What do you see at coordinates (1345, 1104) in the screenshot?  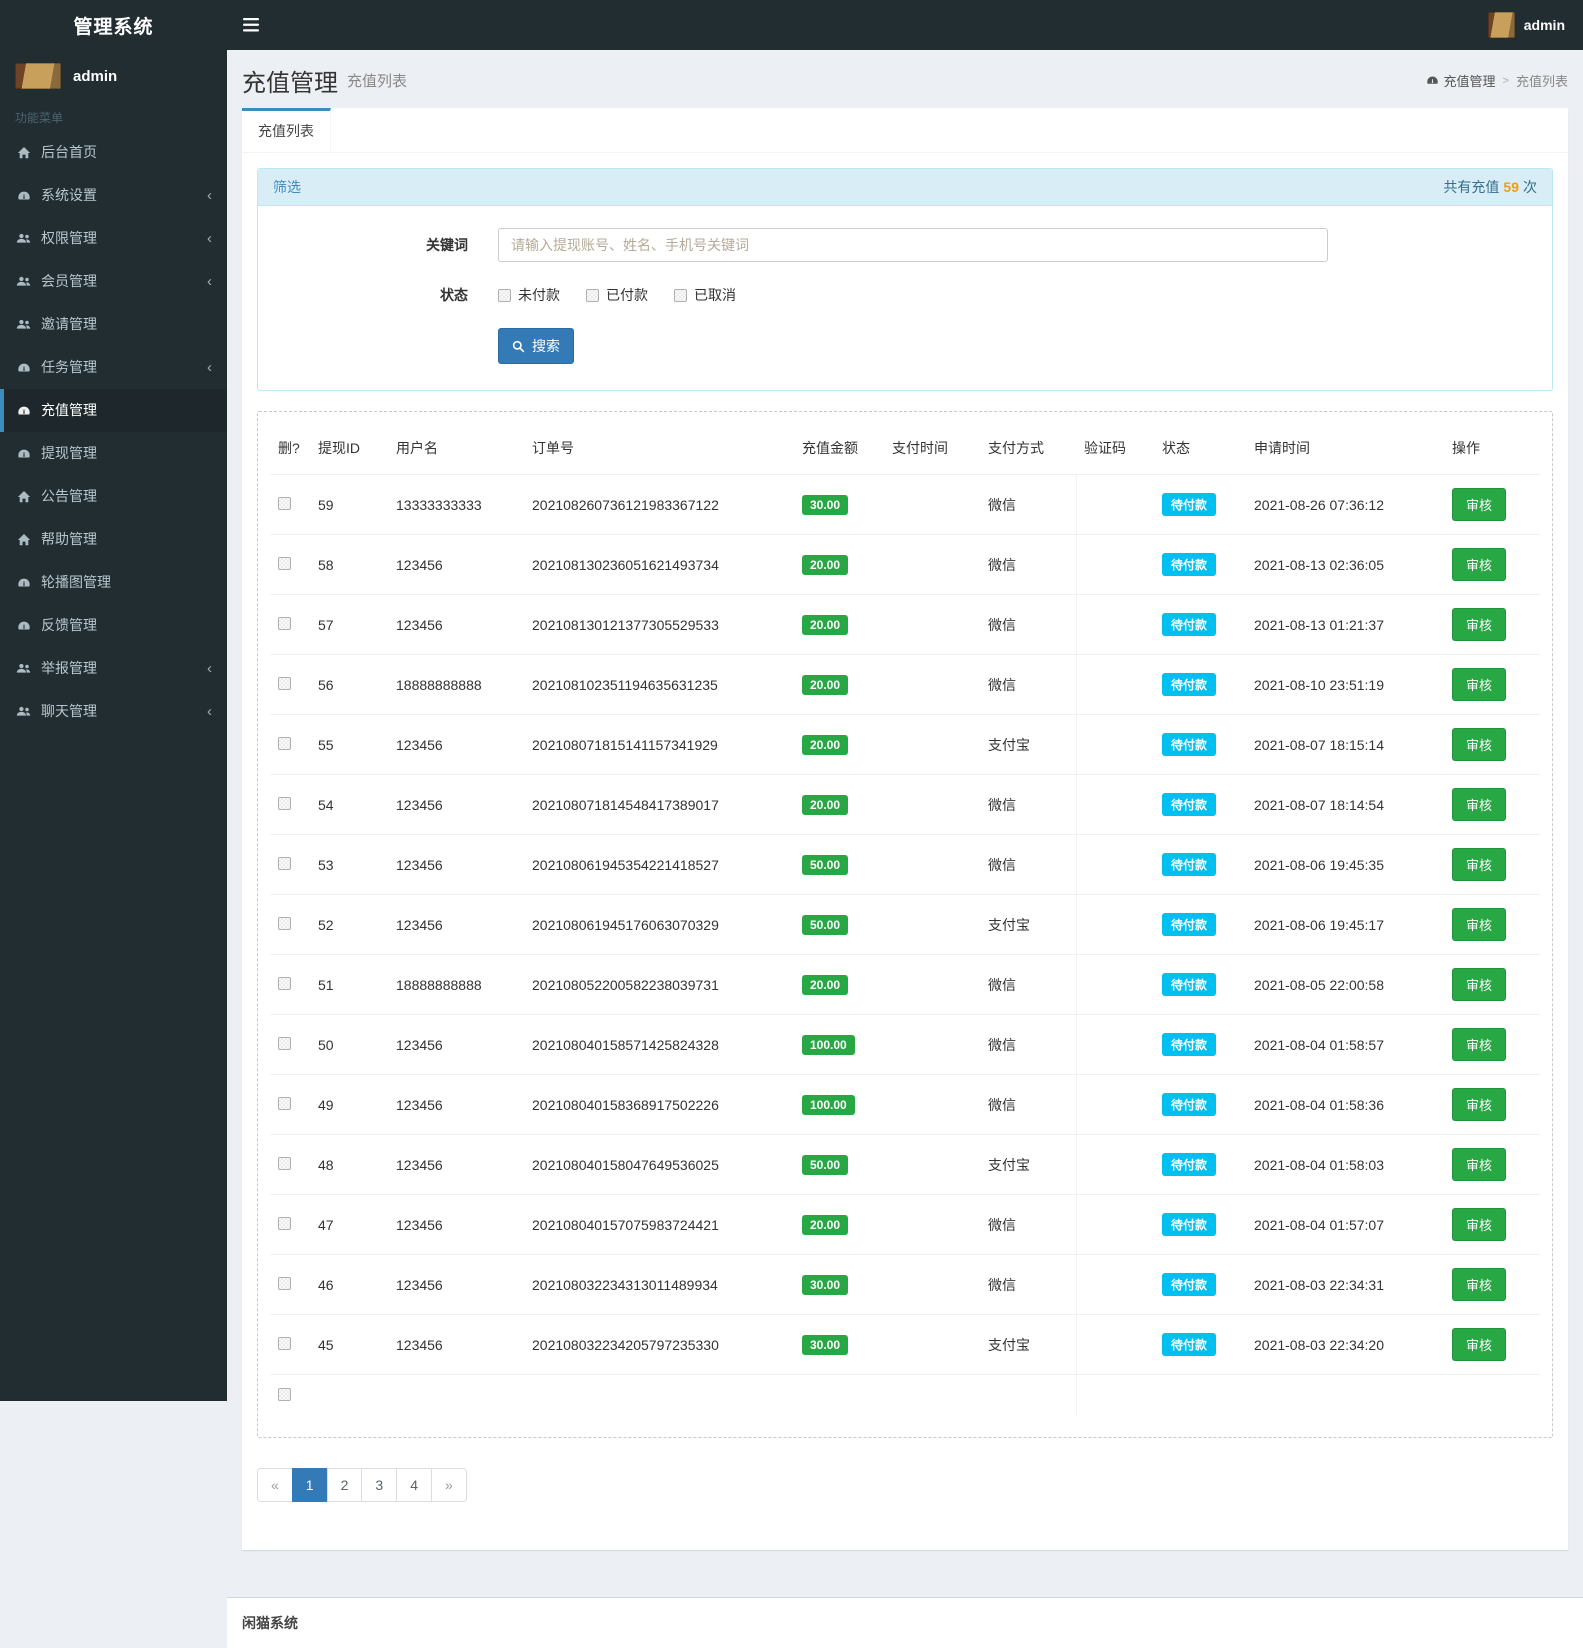 I see `apply-time-cell: 2021-08-04 01:58:36` at bounding box center [1345, 1104].